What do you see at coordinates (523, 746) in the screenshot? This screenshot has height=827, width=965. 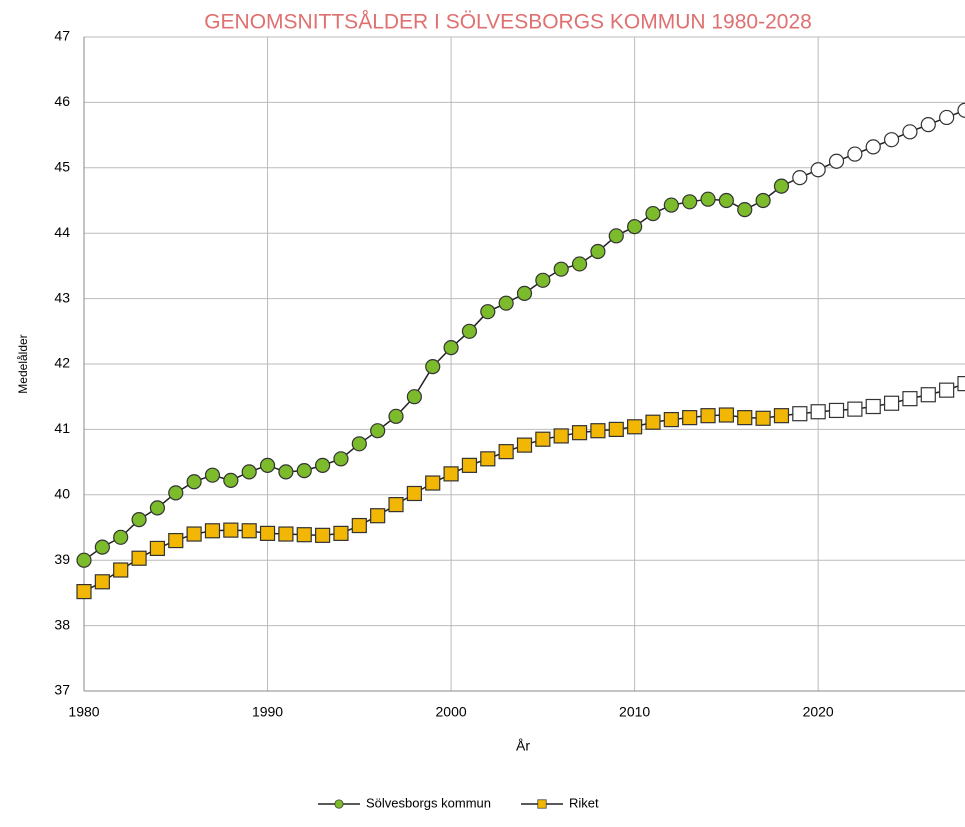 I see `x-axis-label: År` at bounding box center [523, 746].